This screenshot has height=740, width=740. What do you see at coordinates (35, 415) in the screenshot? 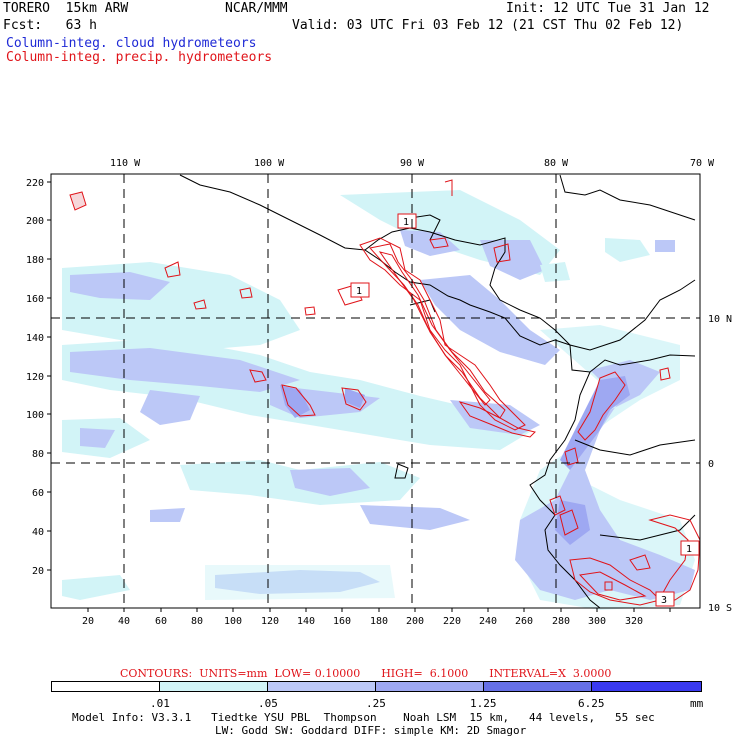
I see `y-tick-label: 100` at bounding box center [35, 415].